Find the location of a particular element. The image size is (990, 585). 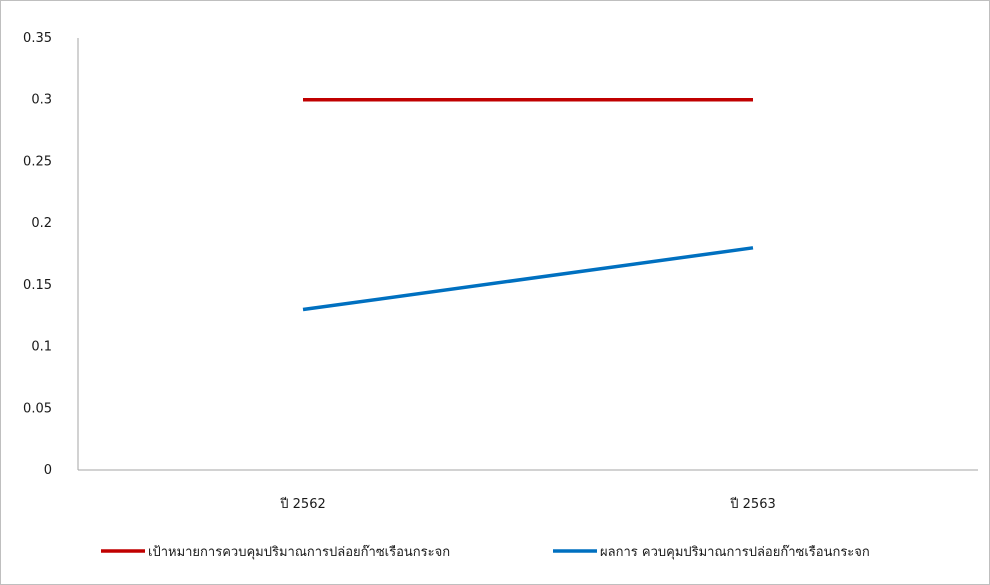

legend-label-2: ผลการ ควบคุมปริมาณการปล่อยก๊าซเรือนกระจก is located at coordinates (735, 552).